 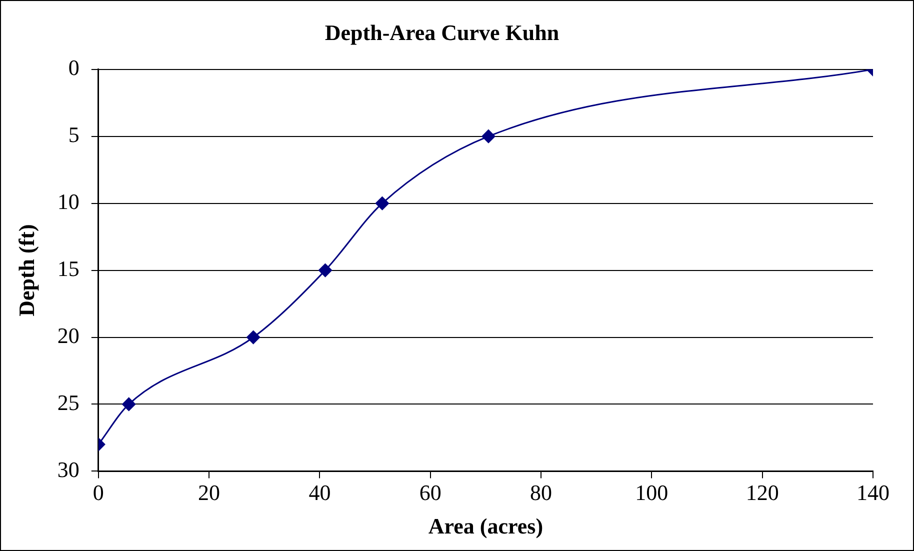 I want to click on chart-title: Depth-Area Curve Kuhn, so click(x=442, y=32).